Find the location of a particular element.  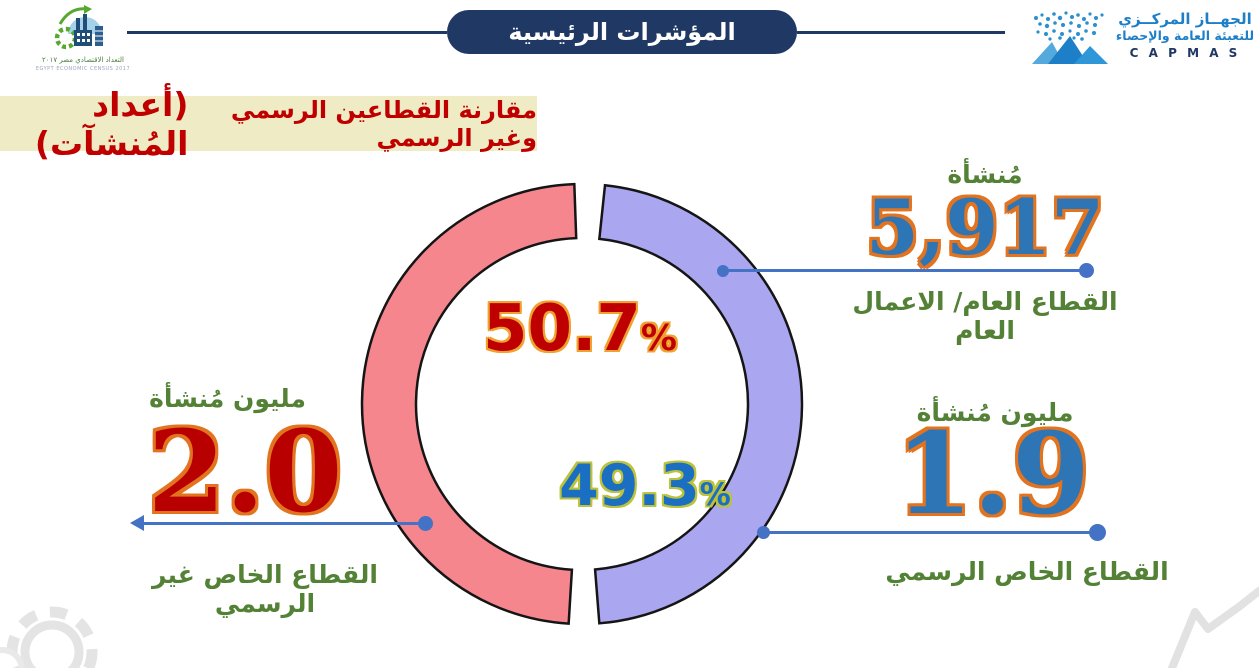

capmas-acronym: C A P M A S is located at coordinates (1185, 53).